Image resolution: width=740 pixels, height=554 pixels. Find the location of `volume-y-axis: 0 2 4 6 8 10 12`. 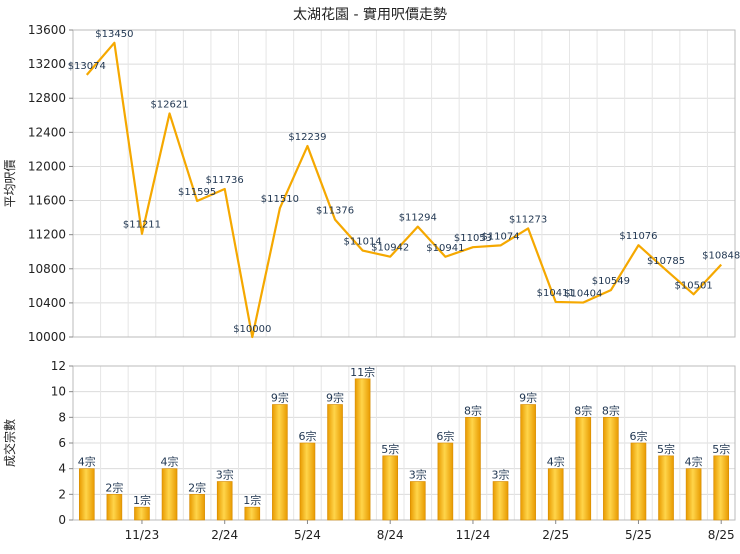

volume-y-axis: 0 2 4 6 8 10 12 is located at coordinates (62, 443).